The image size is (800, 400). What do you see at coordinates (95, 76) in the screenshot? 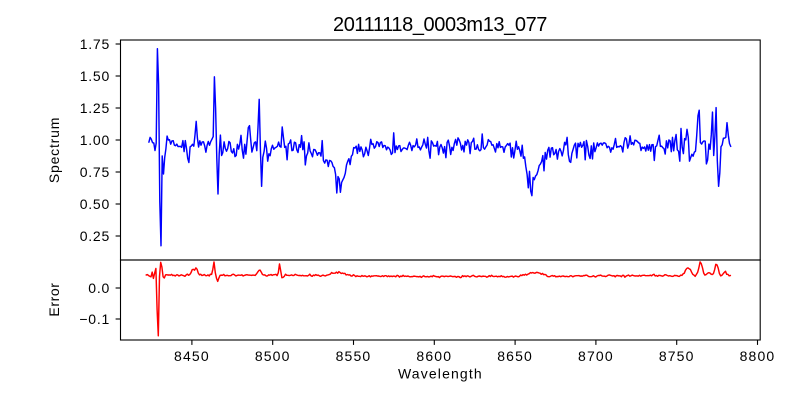
I see `svg-text: 1.50` at bounding box center [95, 76].